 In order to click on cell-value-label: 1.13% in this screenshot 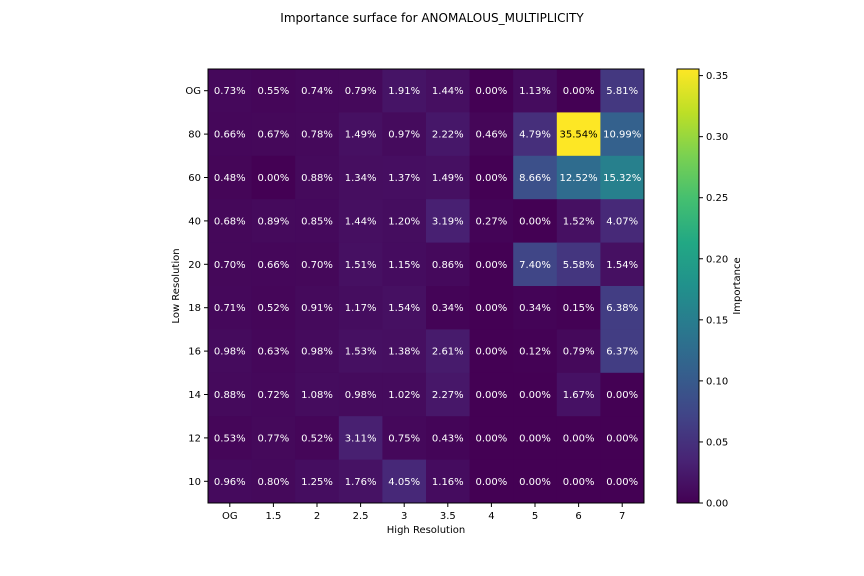, I will do `click(535, 91)`.